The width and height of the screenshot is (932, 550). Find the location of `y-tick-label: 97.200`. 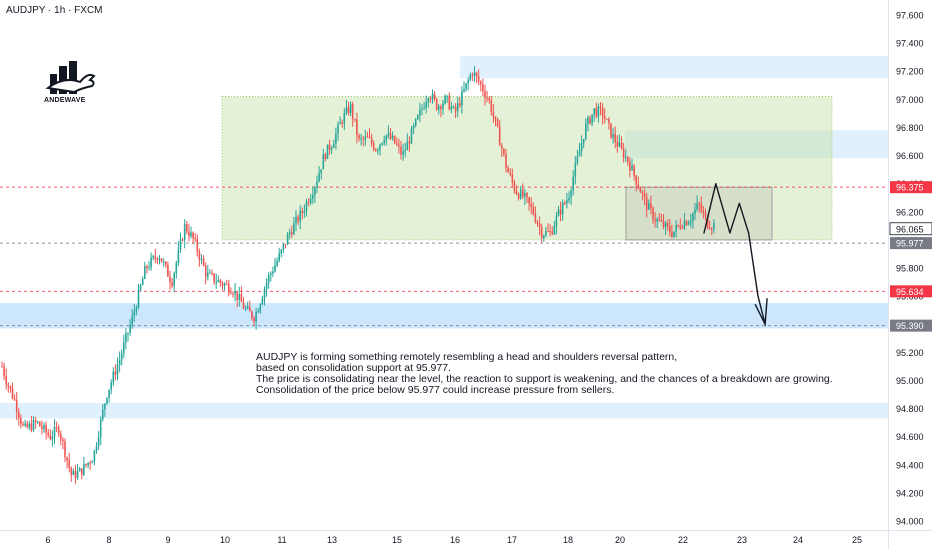

y-tick-label: 97.200 is located at coordinates (910, 72).